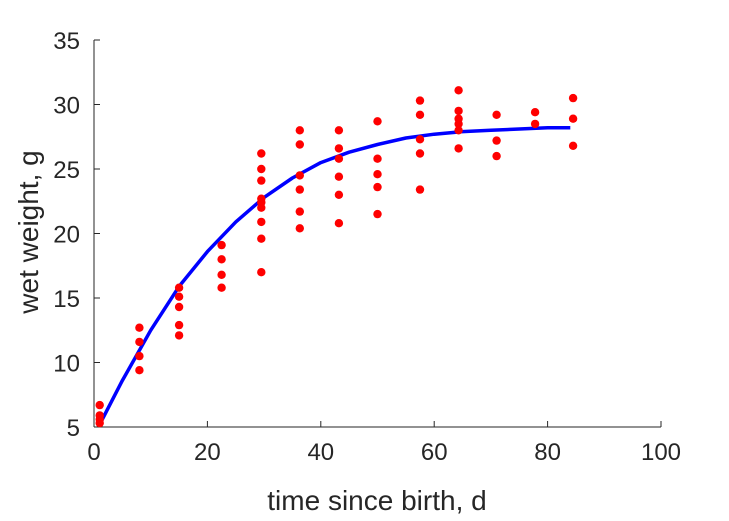 The height and width of the screenshot is (521, 729). Describe the element at coordinates (66, 41) in the screenshot. I see `y-tick-label: 35` at that location.